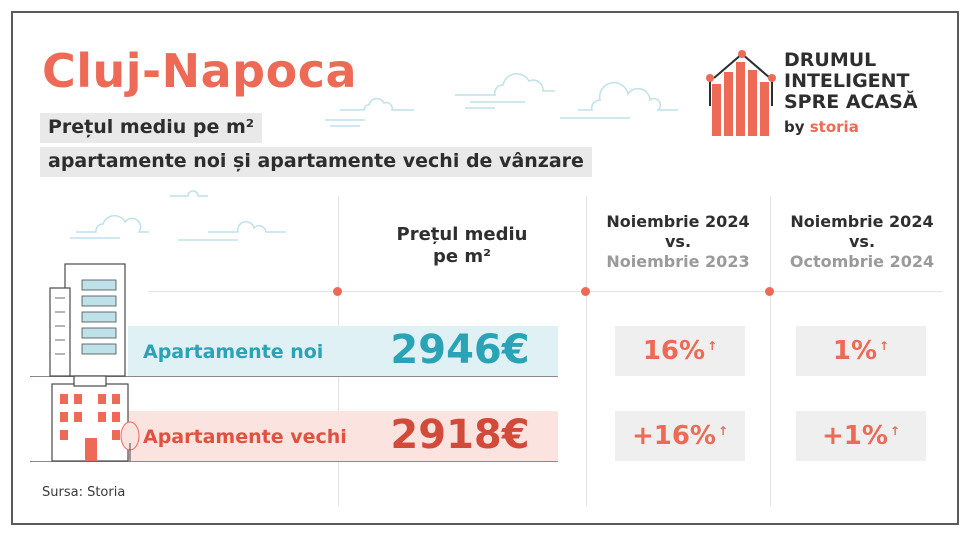 Image resolution: width=972 pixels, height=538 pixels. I want to click on yoy-head-line-2: vs., so click(678, 241).